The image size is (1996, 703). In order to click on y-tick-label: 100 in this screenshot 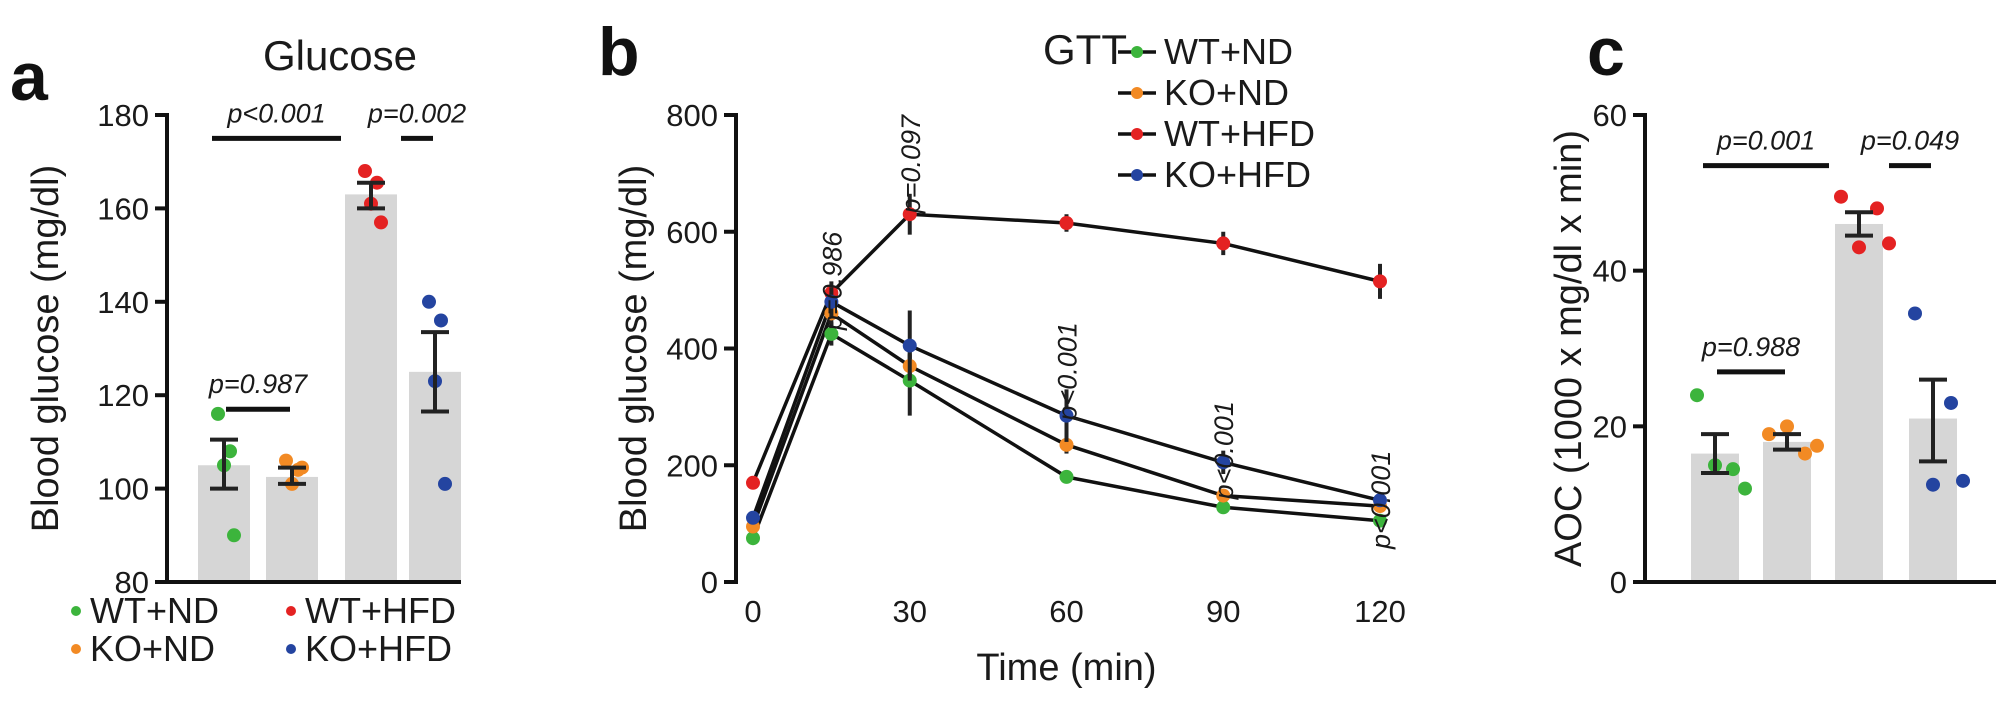, I will do `click(123, 489)`.